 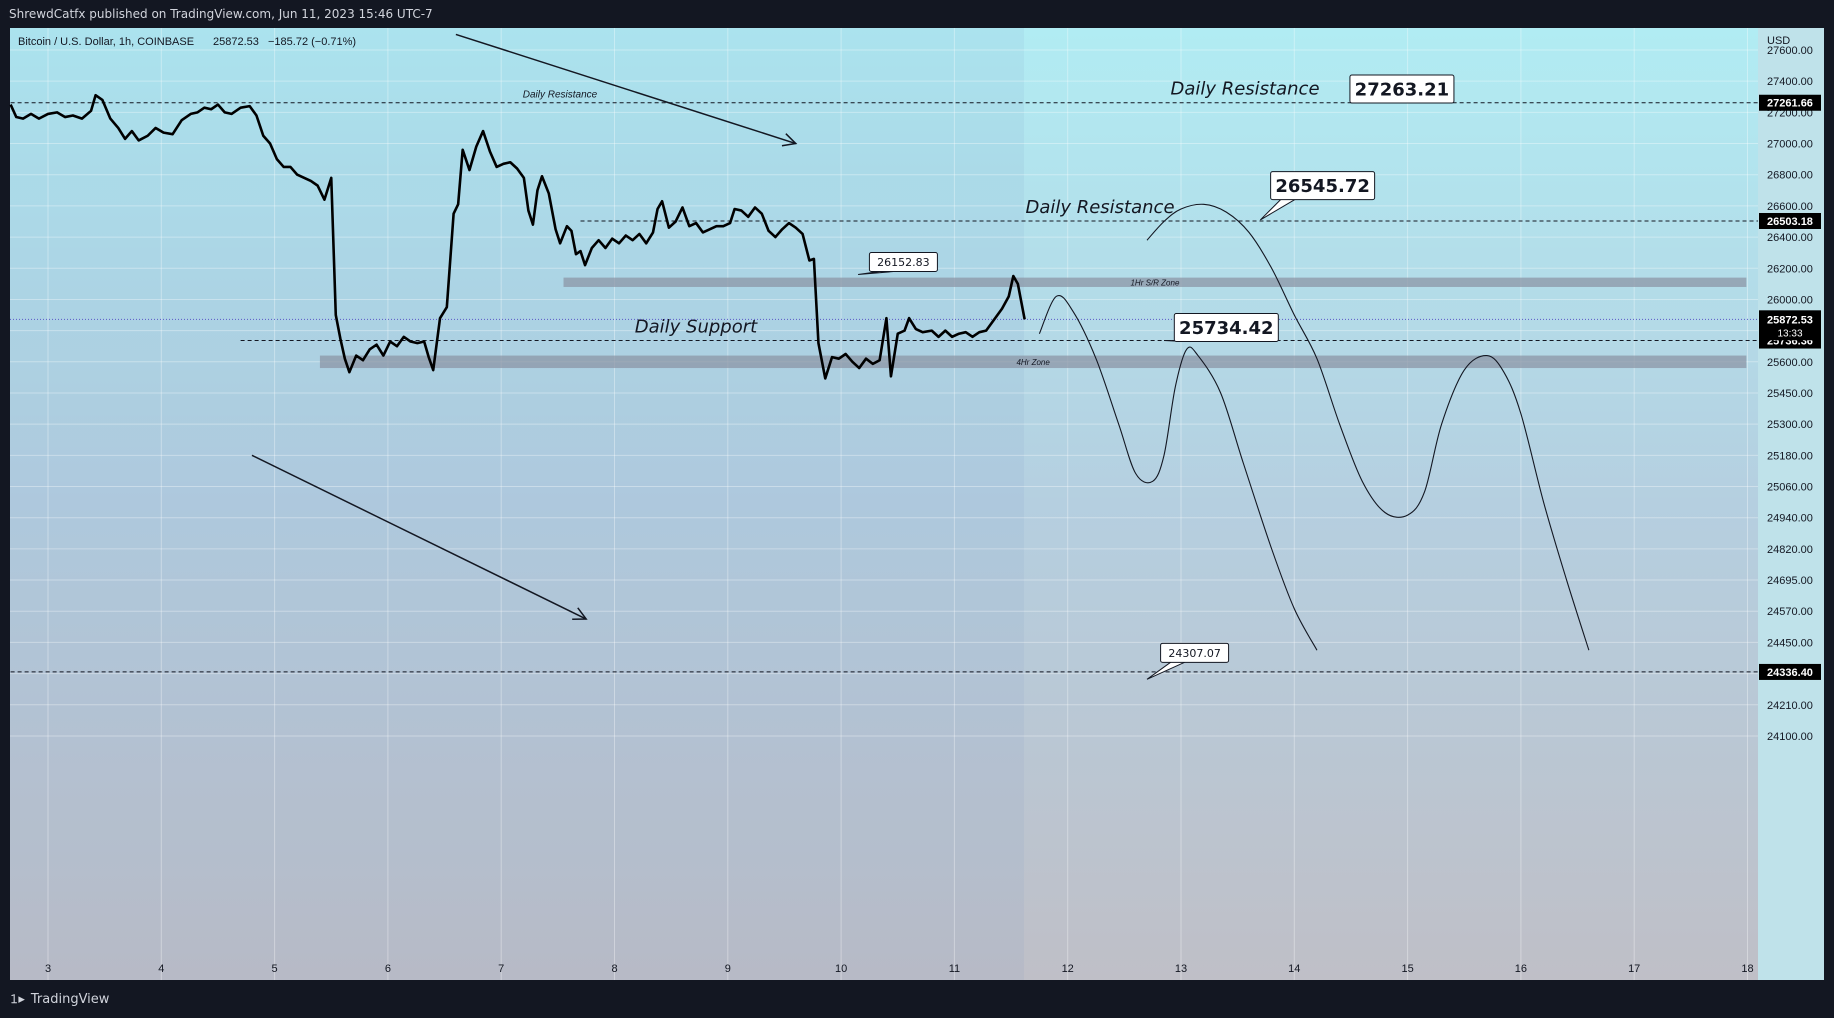 I want to click on x-tick-label: 6, so click(x=388, y=969).